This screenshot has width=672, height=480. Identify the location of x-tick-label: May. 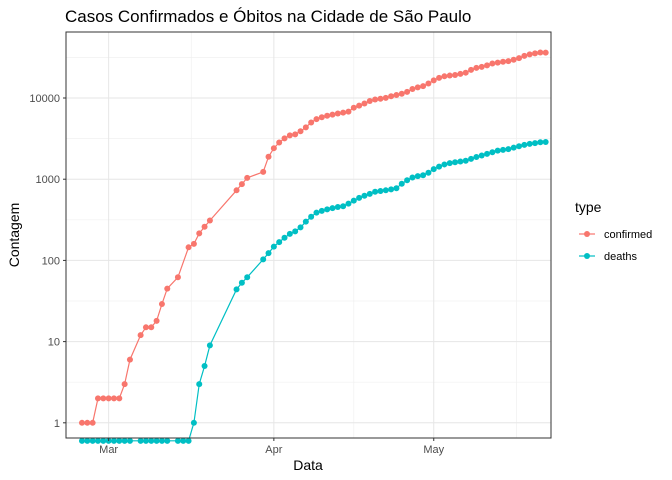
(433, 450).